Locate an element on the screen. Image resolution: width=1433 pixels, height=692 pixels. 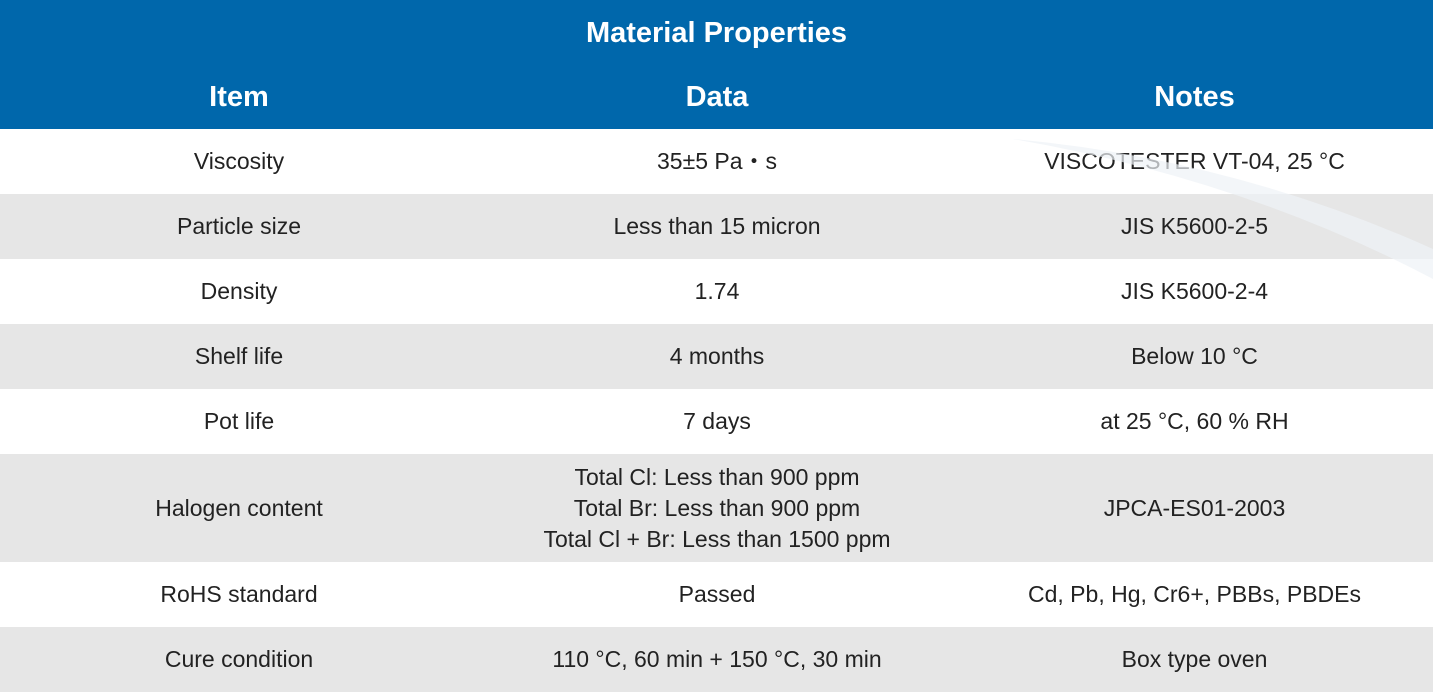
item-cell: Pot life is located at coordinates (239, 421).